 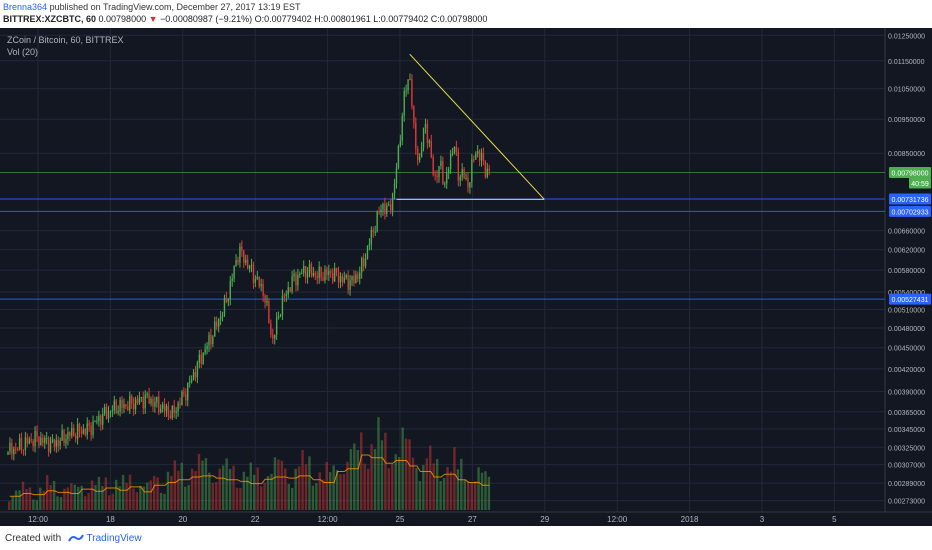 What do you see at coordinates (114, 538) in the screenshot?
I see `tradingview-brand-link: TradingView` at bounding box center [114, 538].